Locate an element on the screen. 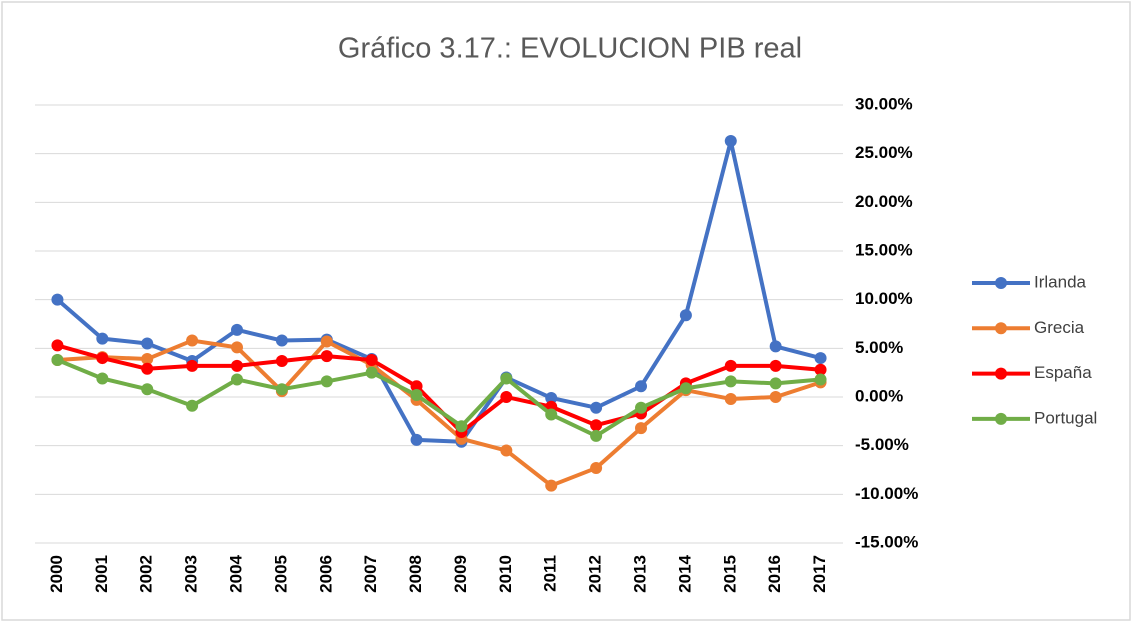 The image size is (1134, 624). legend-label: España is located at coordinates (1063, 372).